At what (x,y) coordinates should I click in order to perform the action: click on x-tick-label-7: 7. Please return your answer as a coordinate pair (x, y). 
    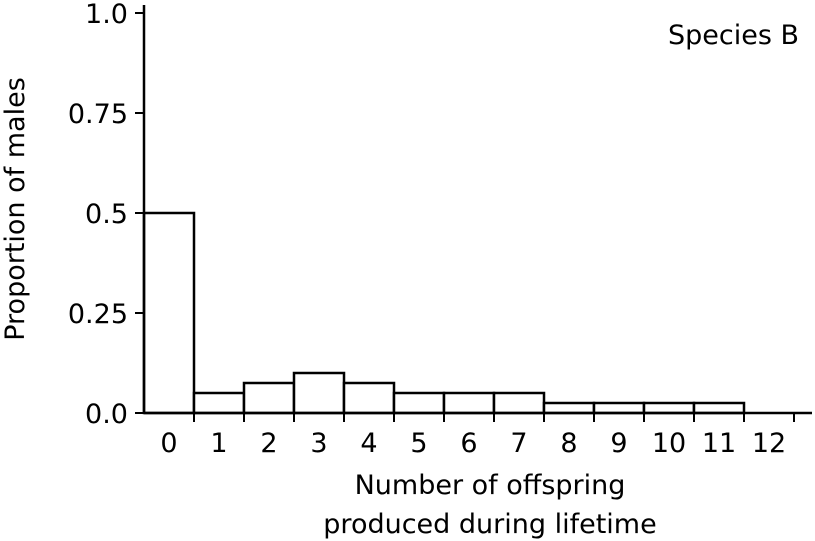
    Looking at the image, I should click on (518, 443).